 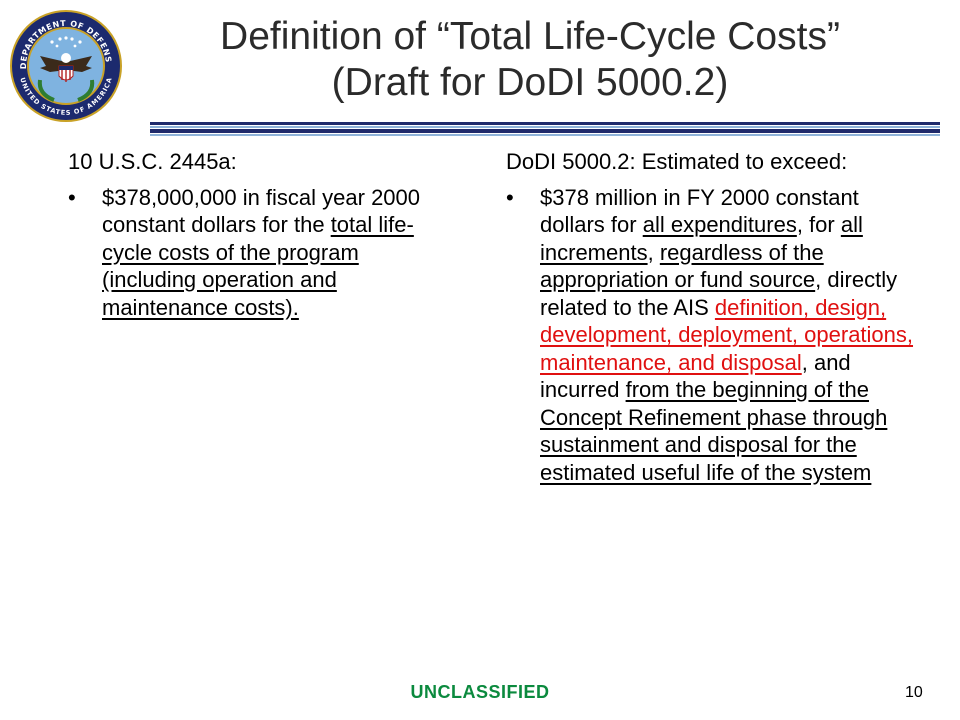 I want to click on title-line-1: Definition of “Total Life-Cycle Costs”, so click(x=530, y=36).